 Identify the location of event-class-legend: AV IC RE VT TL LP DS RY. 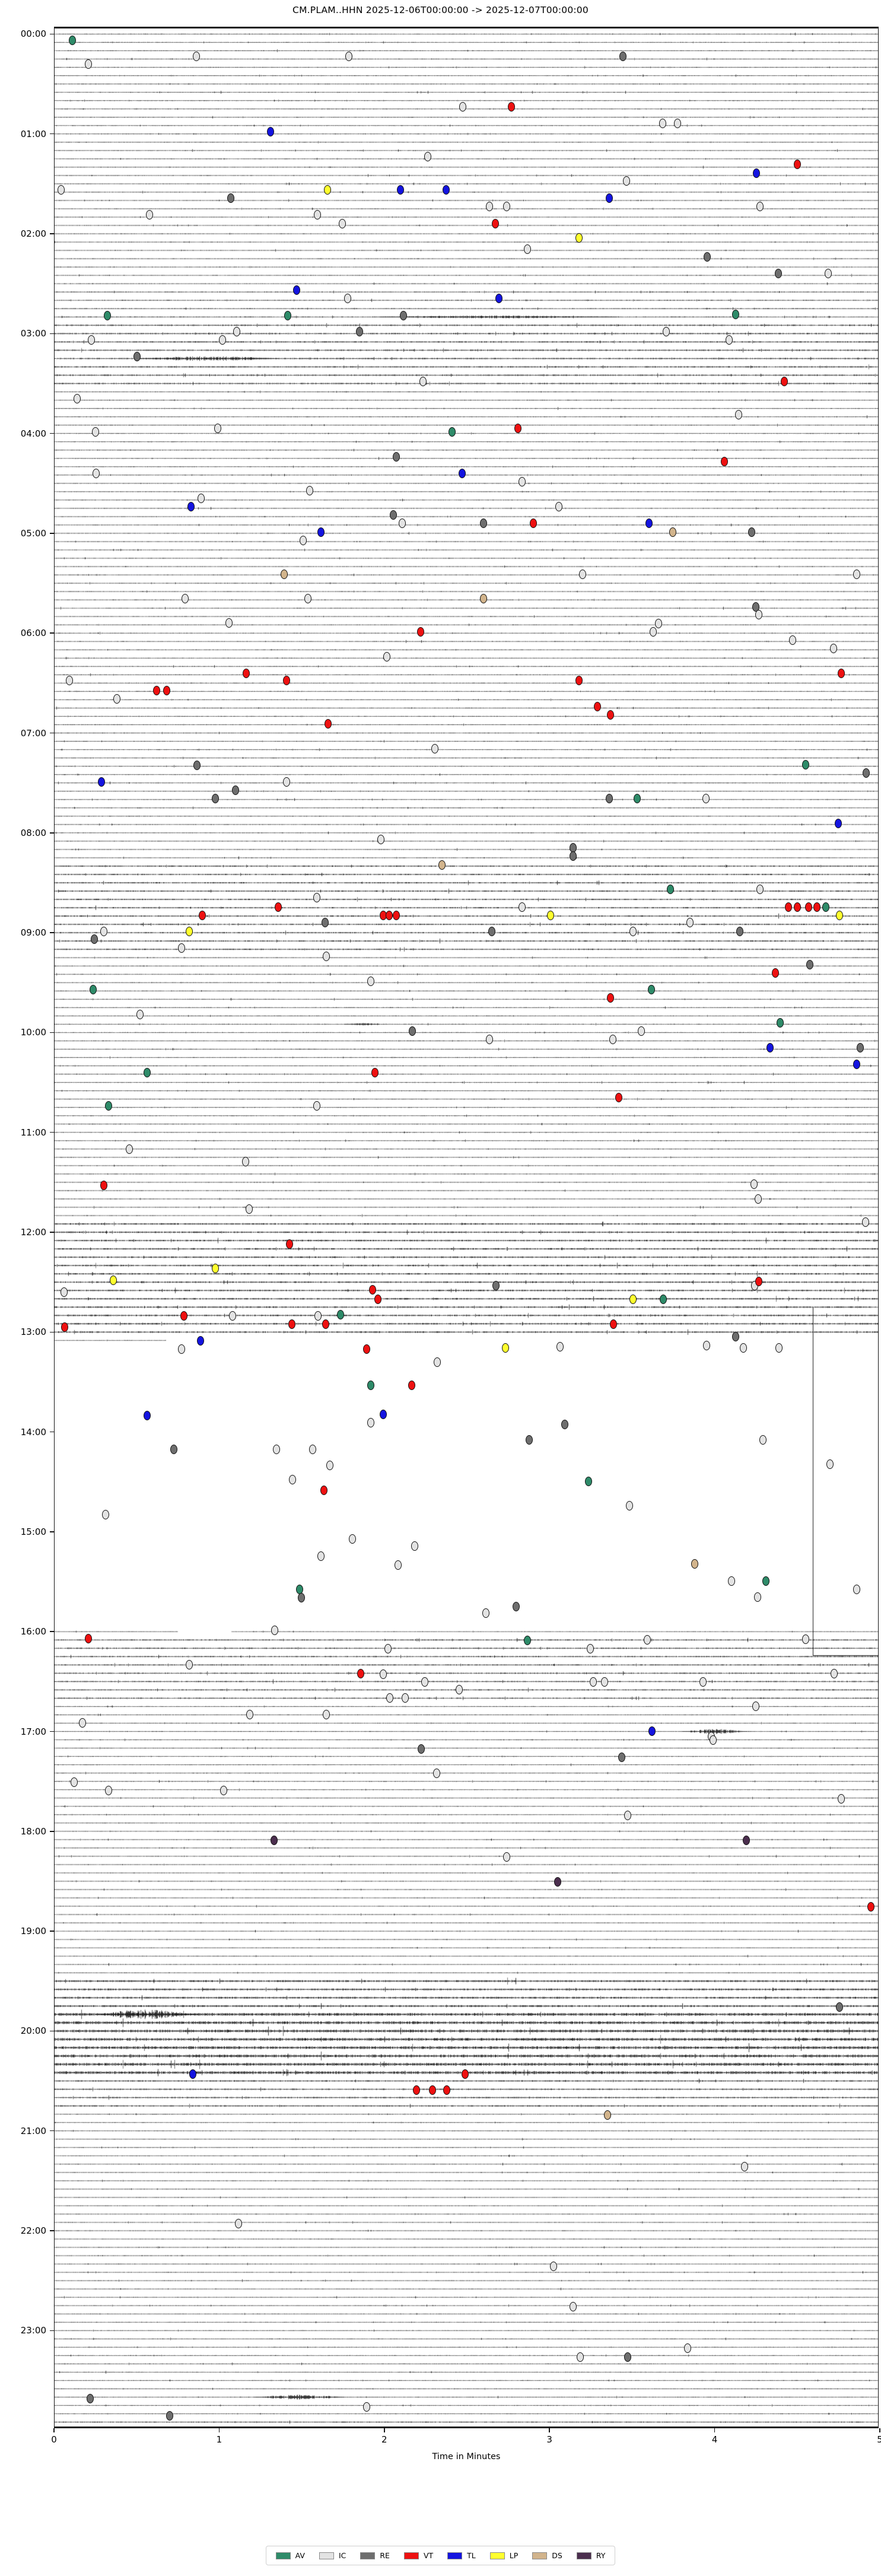
(440, 2555).